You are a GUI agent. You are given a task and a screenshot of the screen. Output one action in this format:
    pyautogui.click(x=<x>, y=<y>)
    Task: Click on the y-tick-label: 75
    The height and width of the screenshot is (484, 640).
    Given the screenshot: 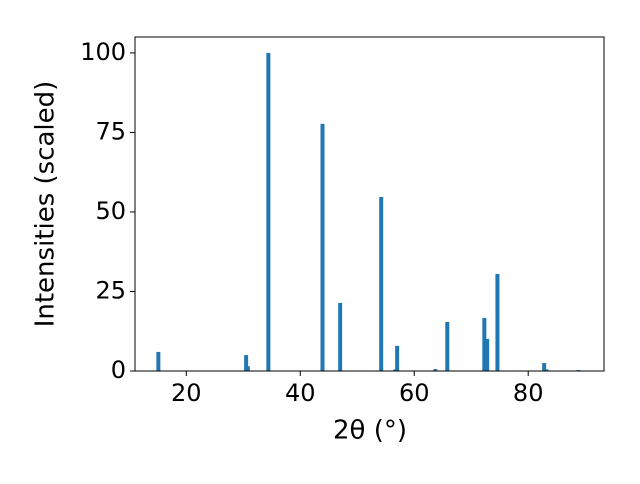 What is the action you would take?
    pyautogui.click(x=110, y=131)
    